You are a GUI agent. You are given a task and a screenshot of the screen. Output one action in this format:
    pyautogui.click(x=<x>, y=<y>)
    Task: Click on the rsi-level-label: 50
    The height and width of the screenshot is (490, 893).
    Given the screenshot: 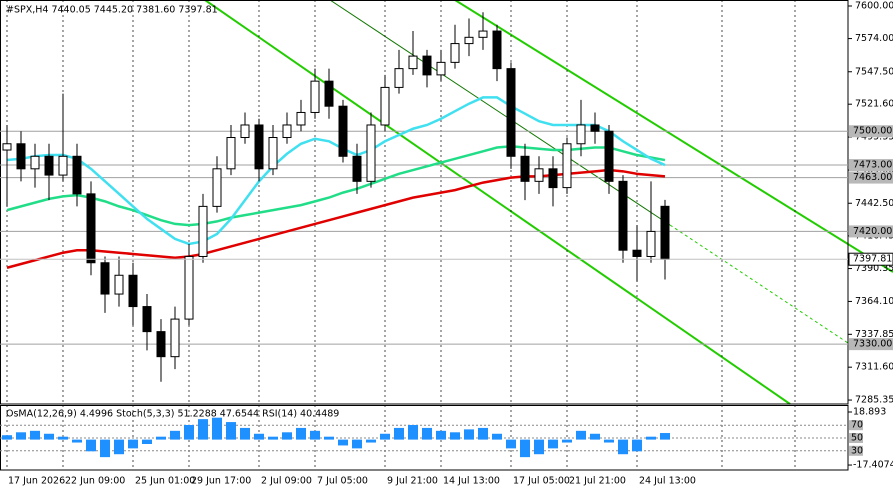 What is the action you would take?
    pyautogui.click(x=857, y=438)
    